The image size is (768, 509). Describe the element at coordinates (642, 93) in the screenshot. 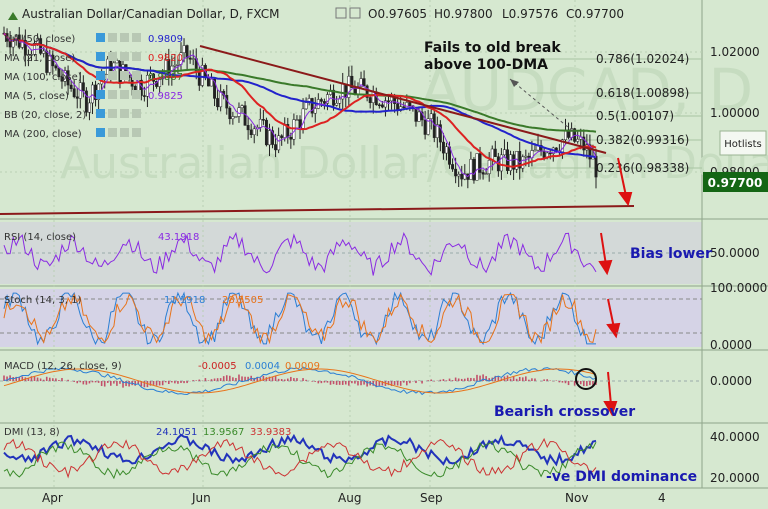

I see `fib-label: 0.618(1.00898)` at that location.